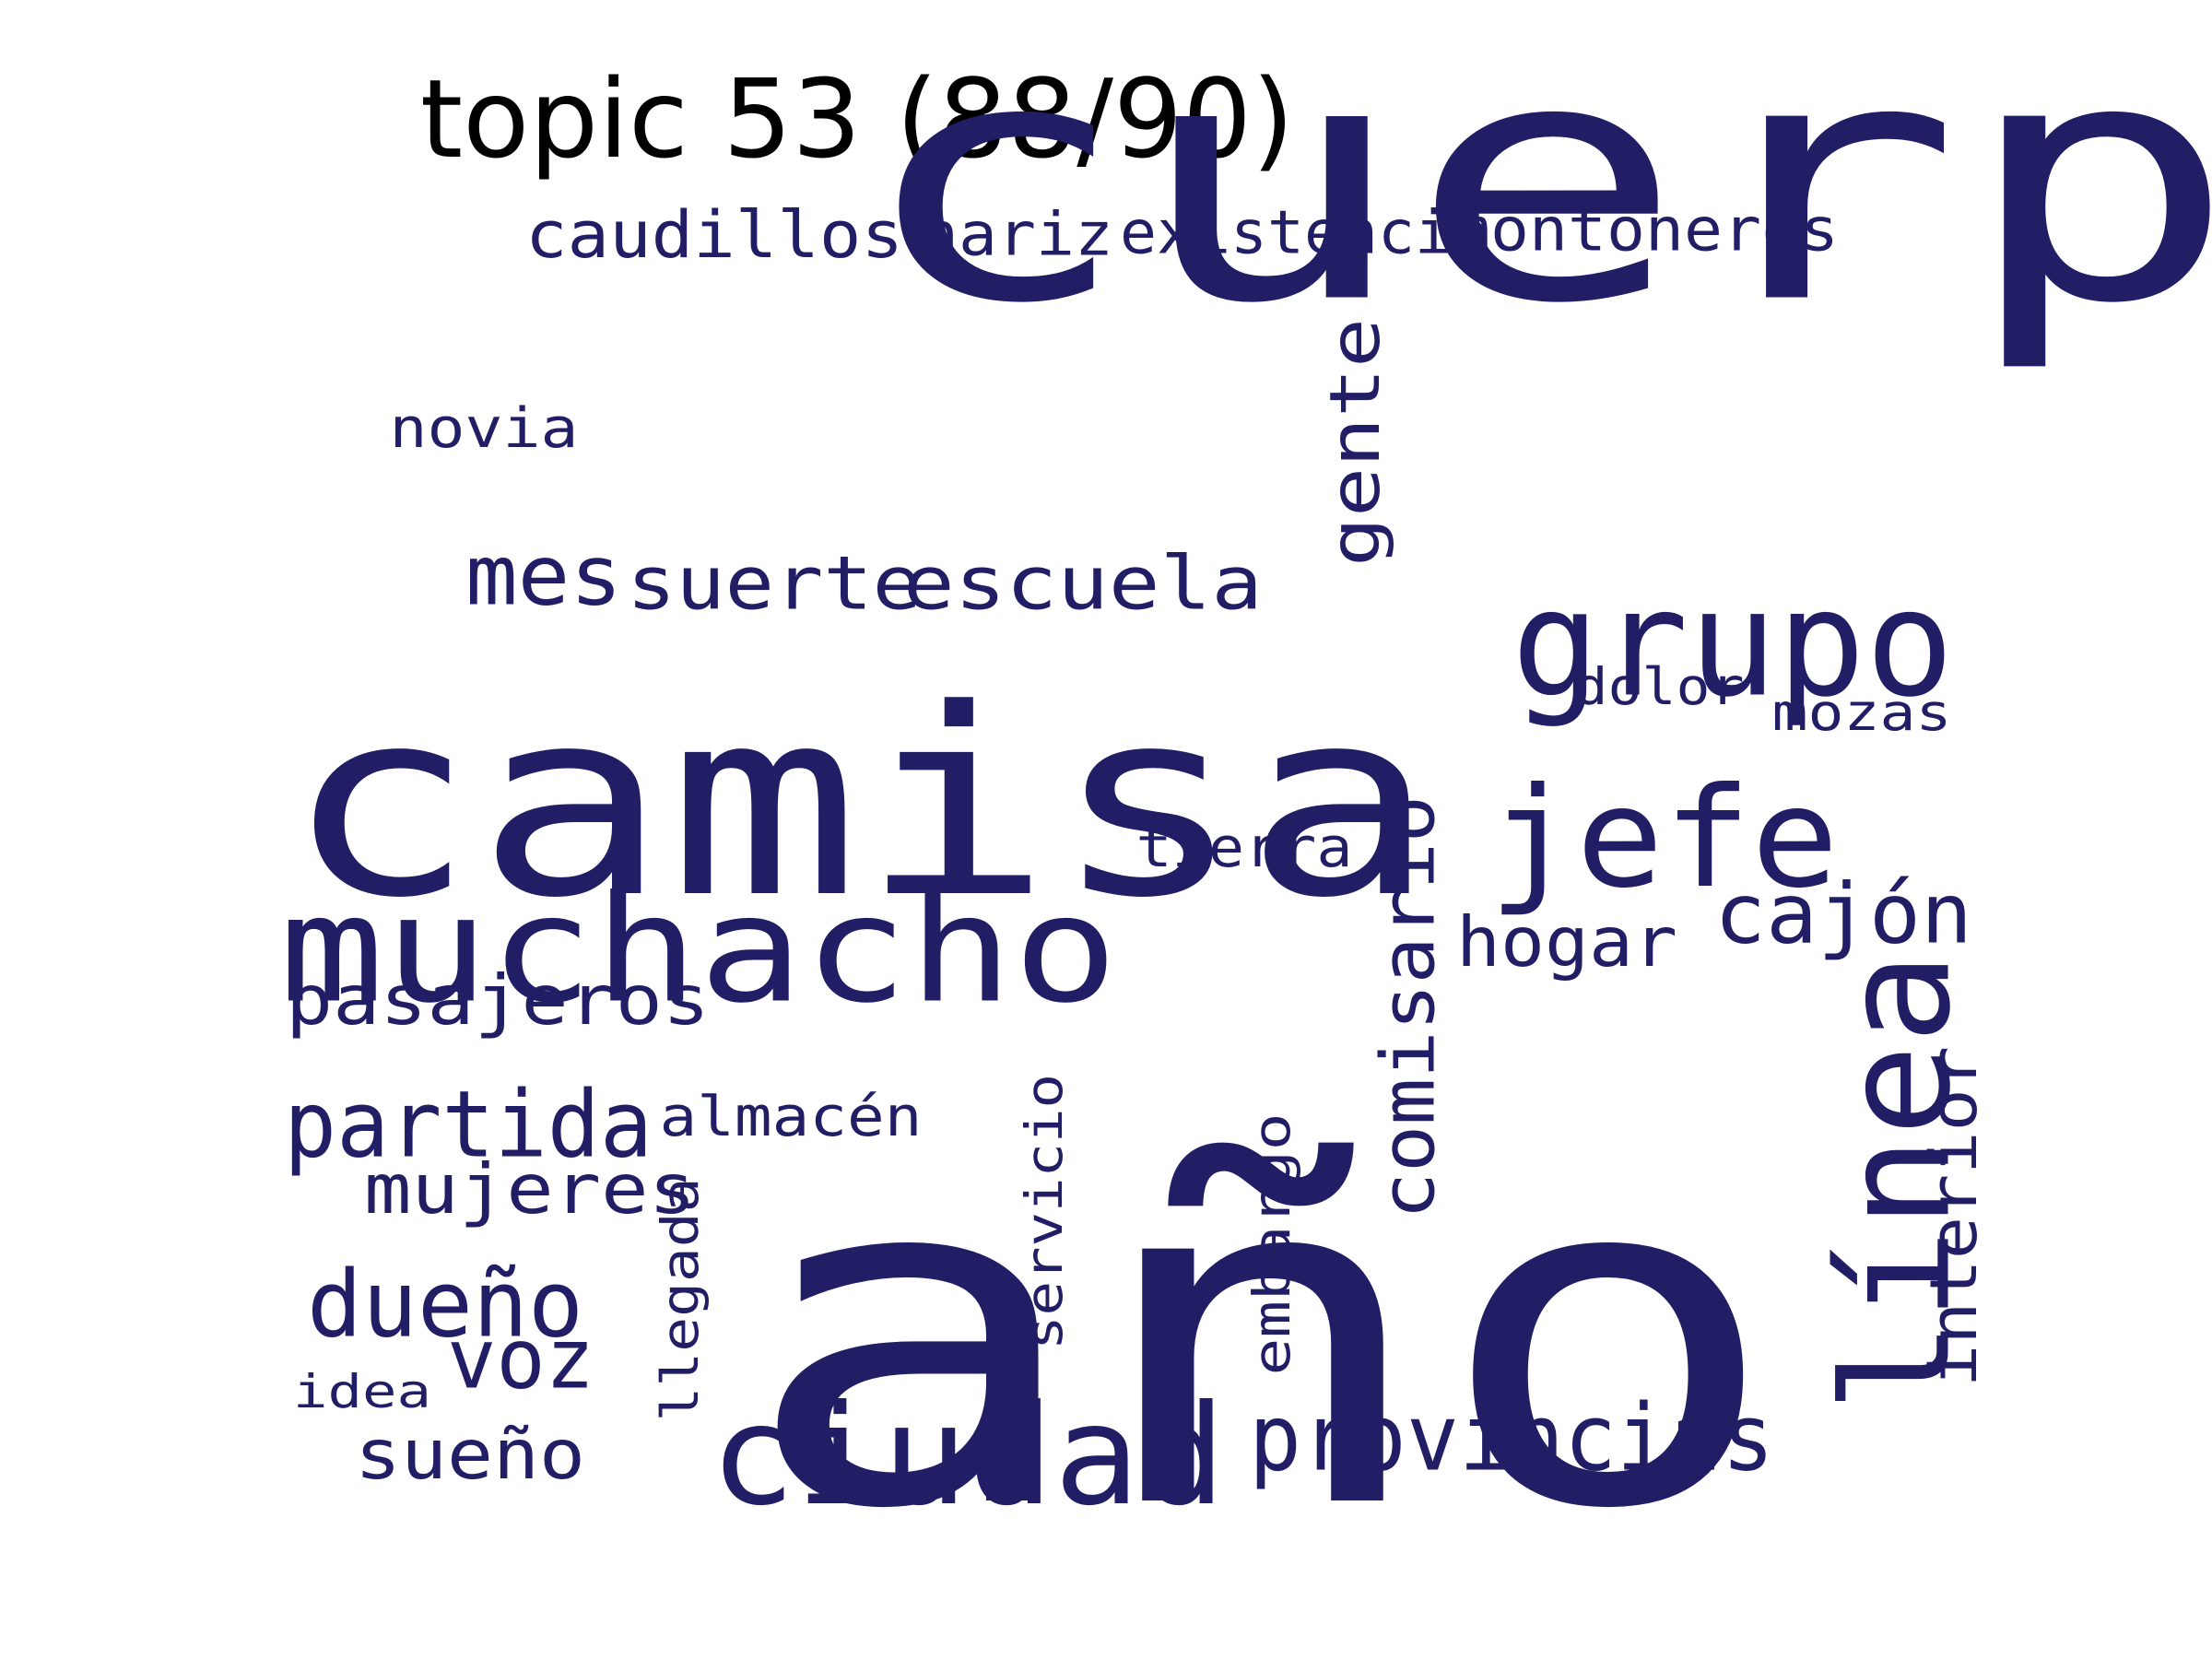 The height and width of the screenshot is (1659, 2212). I want to click on word-muchacho: muchacho, so click(698, 950).